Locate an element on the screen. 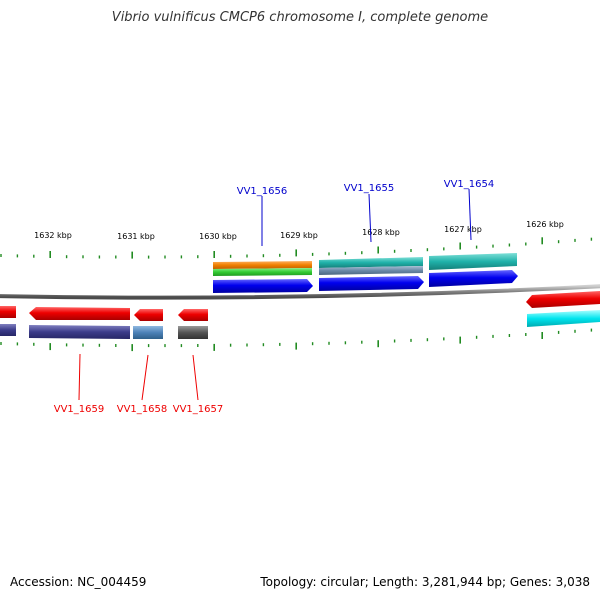 This screenshot has height=600, width=600. gene-label-vv1-1654: VV1_1654 is located at coordinates (469, 184).